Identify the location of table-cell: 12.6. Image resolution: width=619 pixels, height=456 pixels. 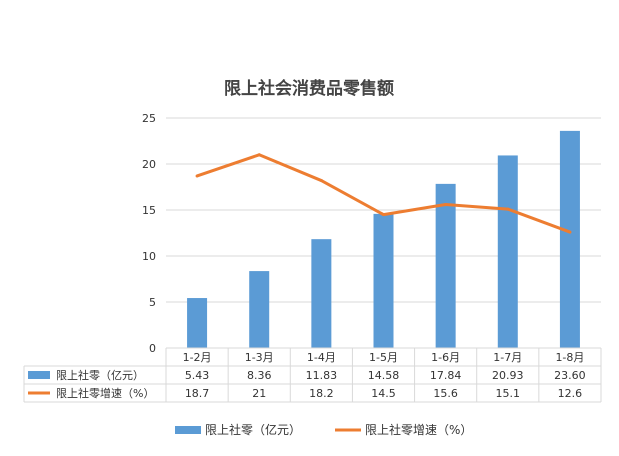
(570, 393).